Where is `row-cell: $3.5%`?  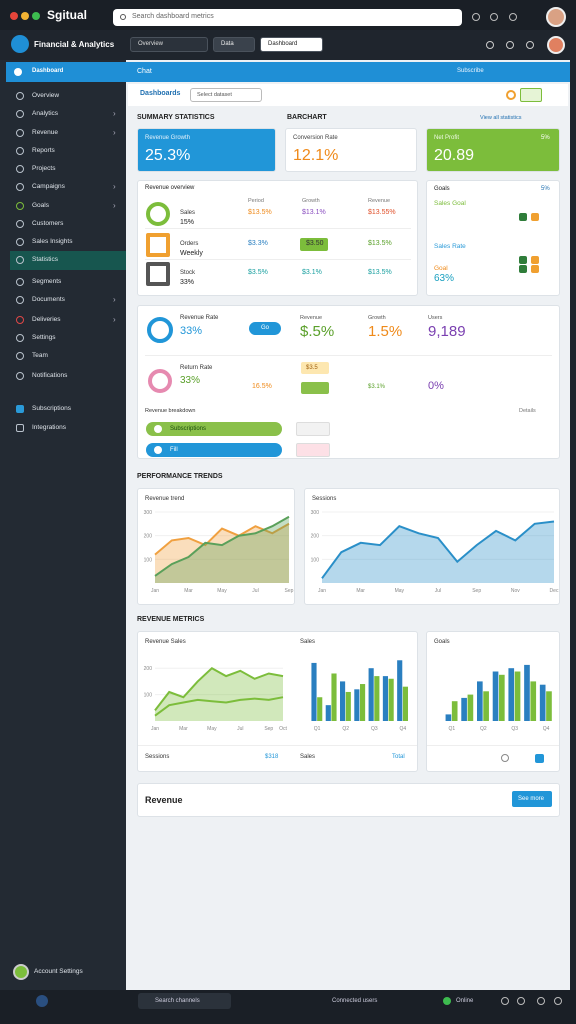
row-cell: $3.5% is located at coordinates (258, 272).